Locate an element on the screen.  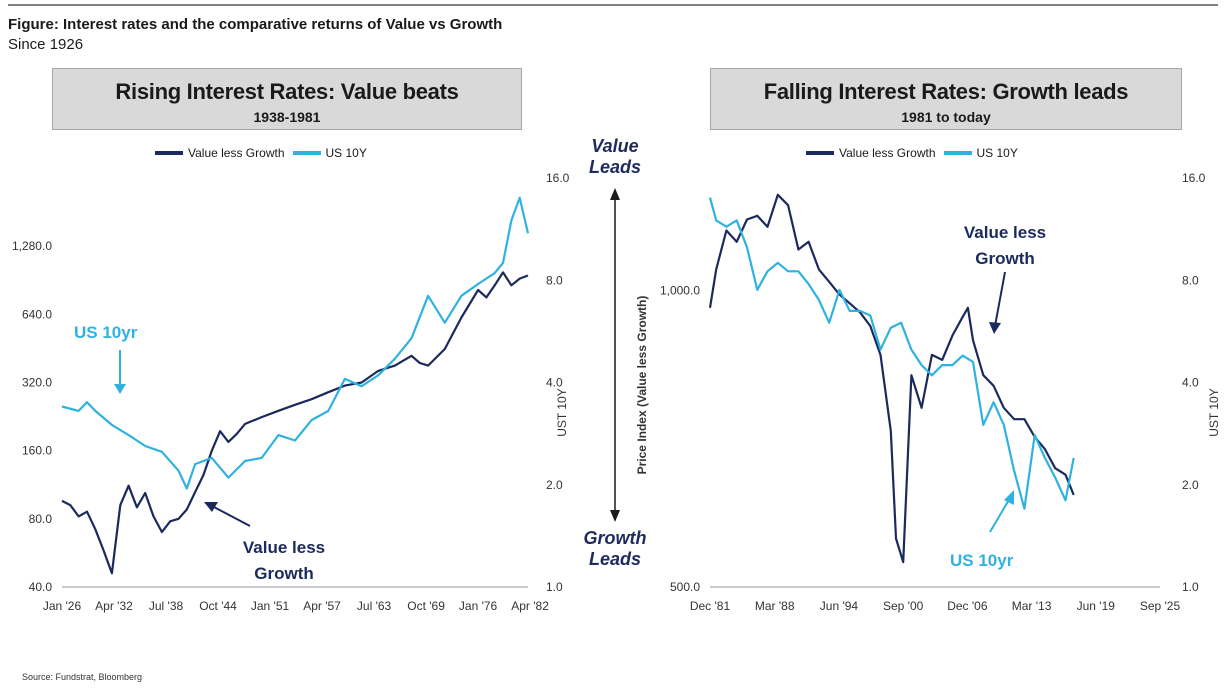
y-left-tick-label: 1,280.0 is located at coordinates (32, 246).